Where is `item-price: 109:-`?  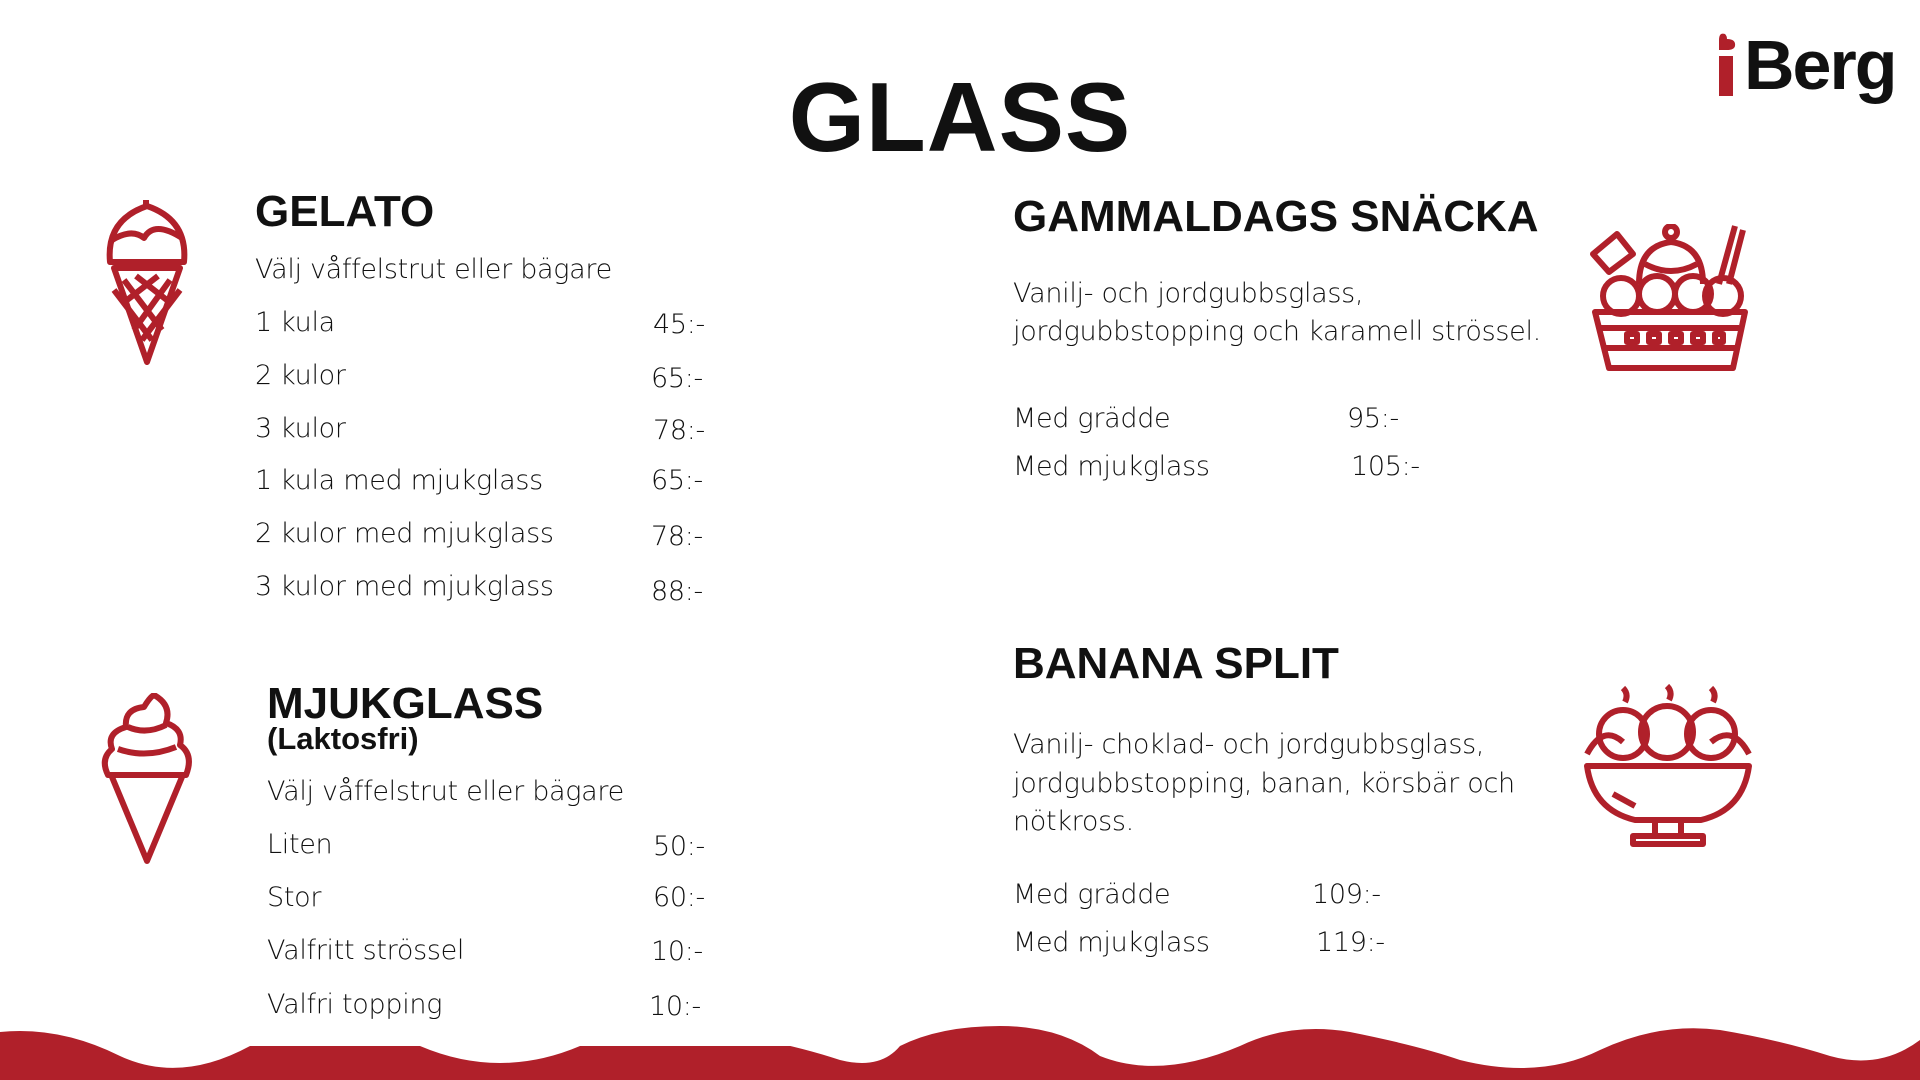 item-price: 109:- is located at coordinates (1346, 894).